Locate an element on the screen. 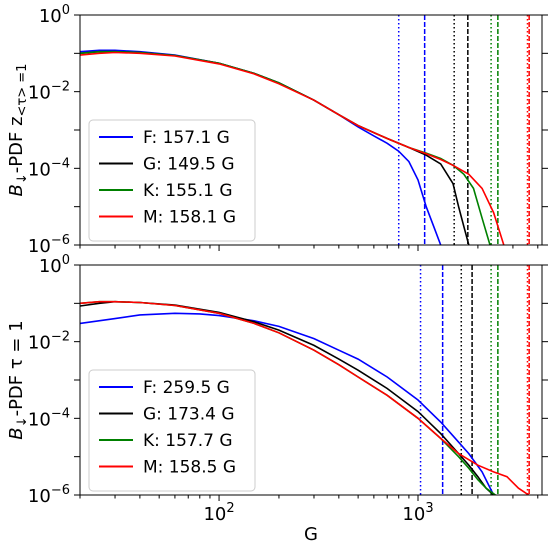 The image size is (551, 551). x-tick-label: 10³ is located at coordinates (417, 513).